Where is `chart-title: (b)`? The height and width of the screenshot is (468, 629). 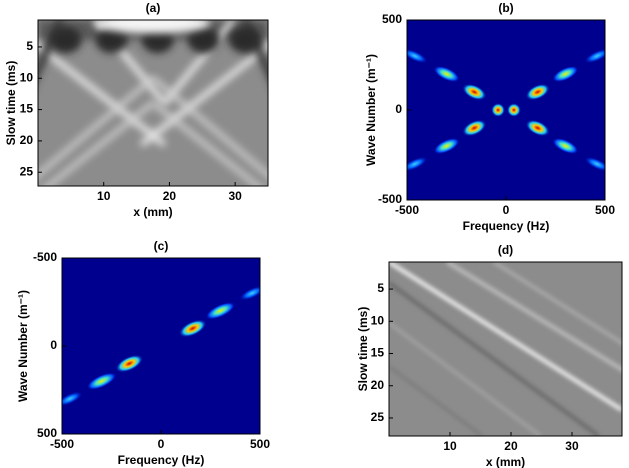 chart-title: (b) is located at coordinates (505, 8).